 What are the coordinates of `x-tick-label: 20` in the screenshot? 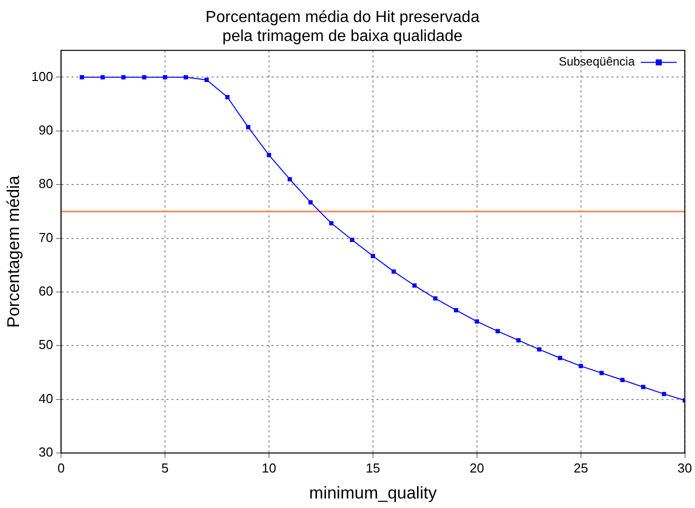 It's located at (477, 468).